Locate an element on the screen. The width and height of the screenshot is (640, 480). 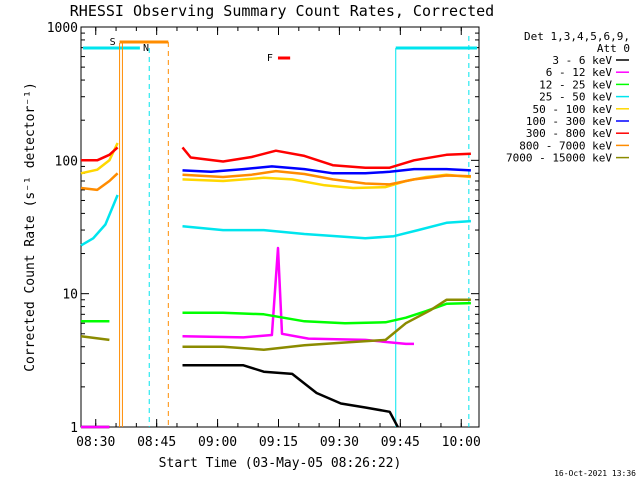
x-tick-label: 09:15 is located at coordinates (278, 442).